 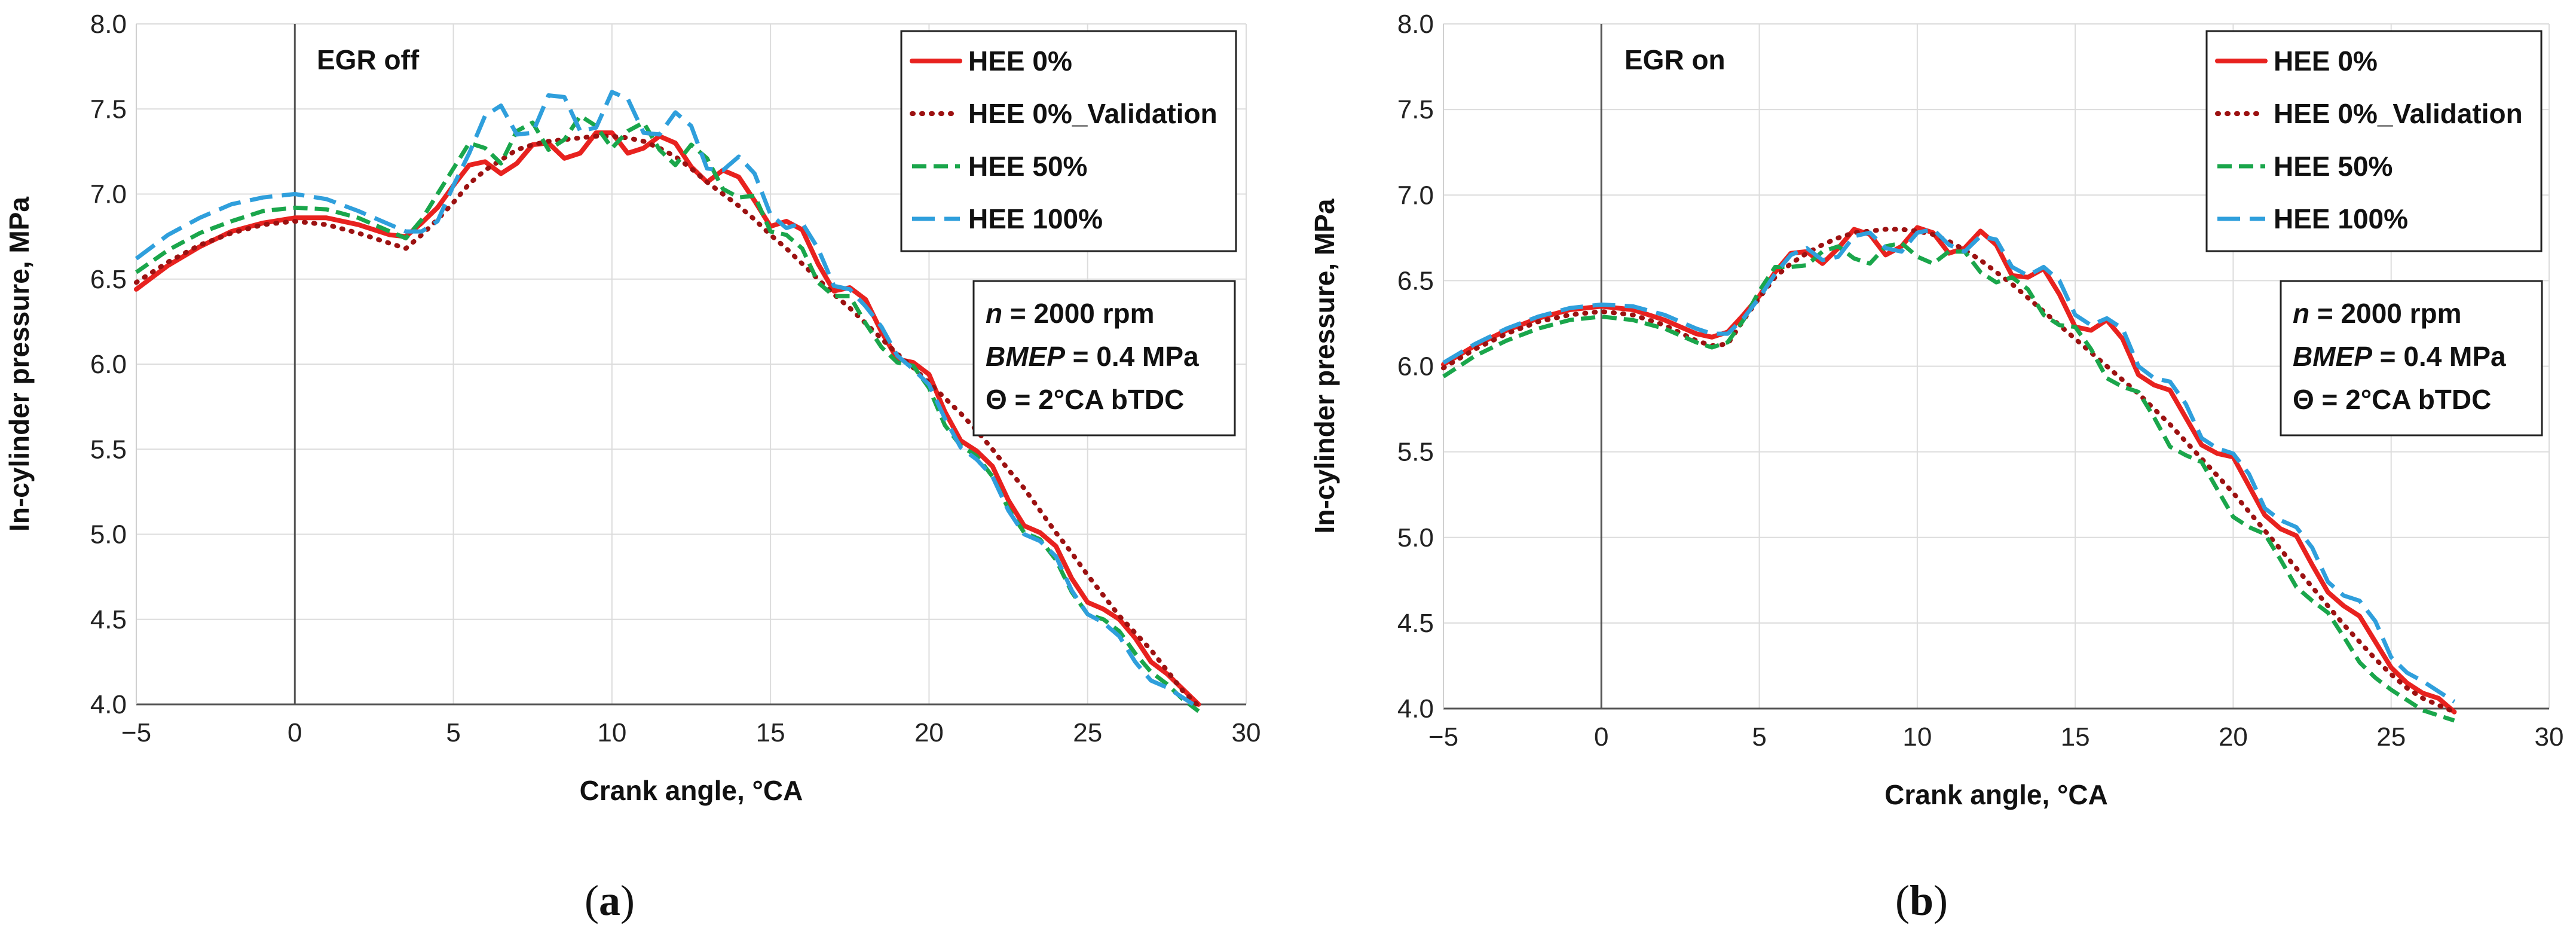 I want to click on panel-caption: (a), so click(x=610, y=900).